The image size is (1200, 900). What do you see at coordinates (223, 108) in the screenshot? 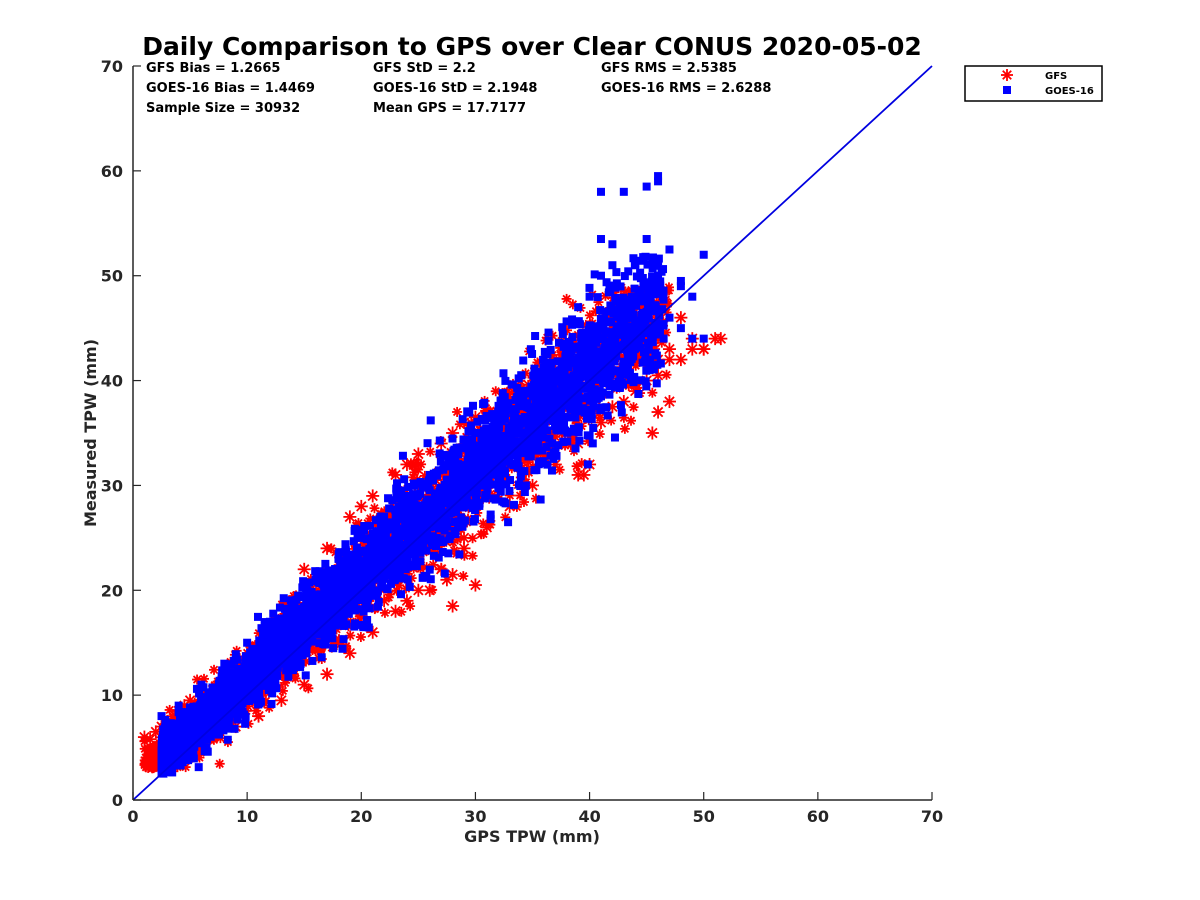
I see `stat-text: Sample Size = 30932` at bounding box center [223, 108].